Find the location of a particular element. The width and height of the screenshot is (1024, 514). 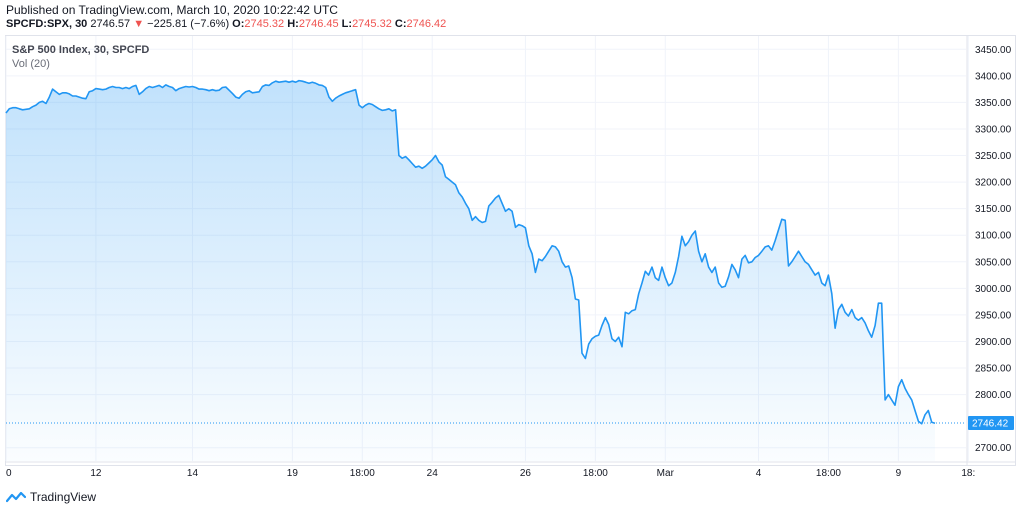

legend-volume: Vol (20) is located at coordinates (31, 64).